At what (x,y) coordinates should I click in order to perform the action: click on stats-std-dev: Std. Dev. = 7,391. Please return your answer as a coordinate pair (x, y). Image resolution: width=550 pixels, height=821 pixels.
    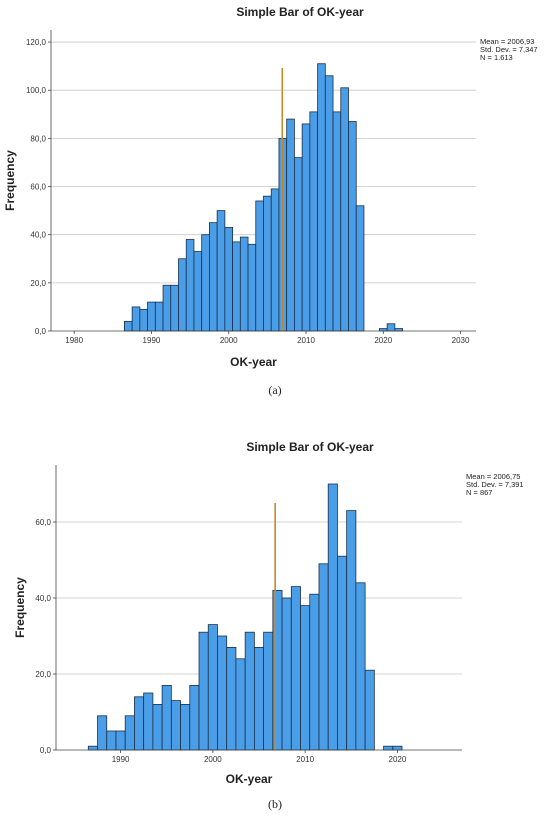
    Looking at the image, I should click on (495, 484).